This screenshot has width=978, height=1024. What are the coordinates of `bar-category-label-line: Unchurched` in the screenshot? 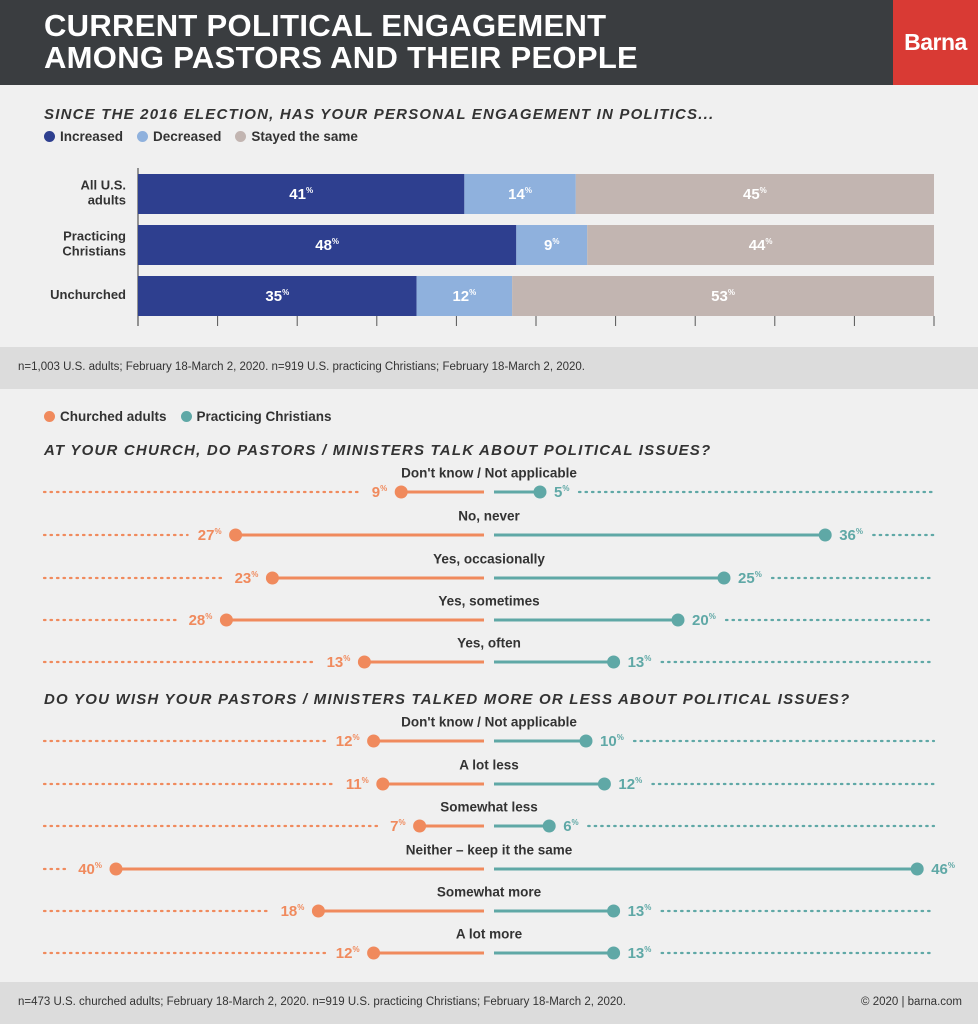 It's located at (88, 294).